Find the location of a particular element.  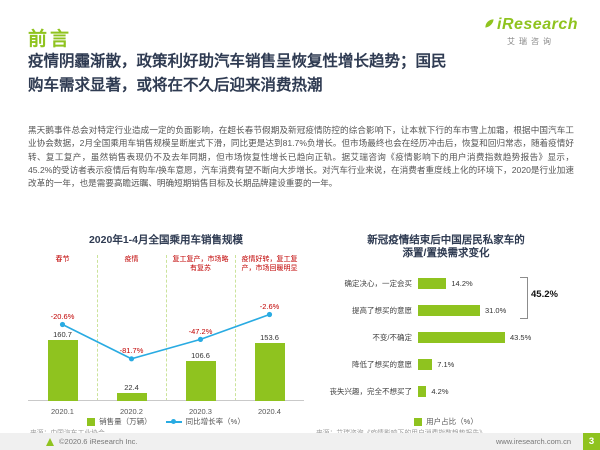

chart-right-title-line2: 添置/置换需求变化 is located at coordinates (446, 253).